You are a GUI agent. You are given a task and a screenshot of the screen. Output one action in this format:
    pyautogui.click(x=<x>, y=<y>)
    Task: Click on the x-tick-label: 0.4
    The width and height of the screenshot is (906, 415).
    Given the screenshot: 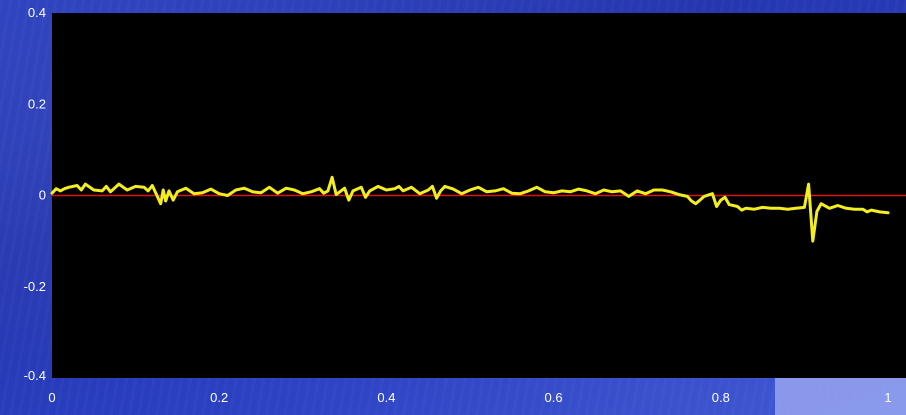 What is the action you would take?
    pyautogui.click(x=386, y=397)
    